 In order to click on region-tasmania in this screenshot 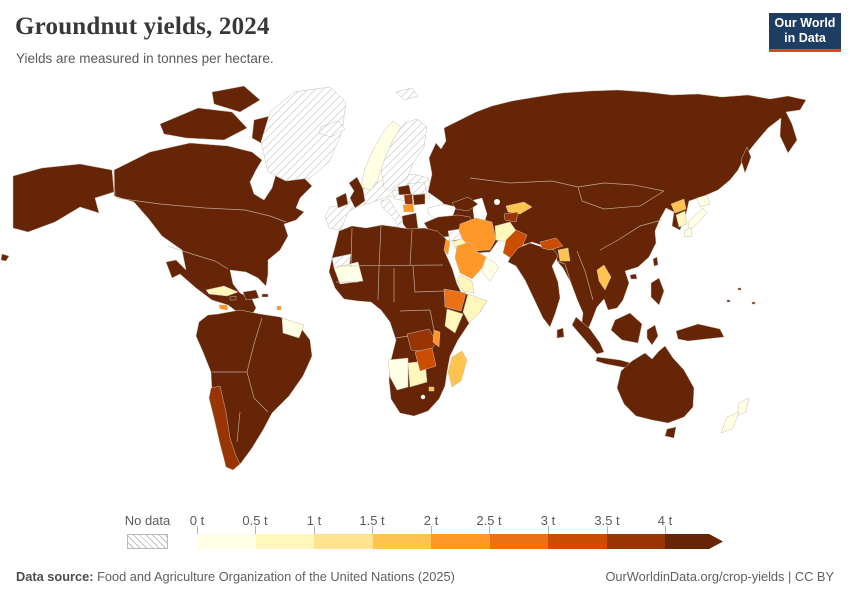, I will do `click(670, 432)`.